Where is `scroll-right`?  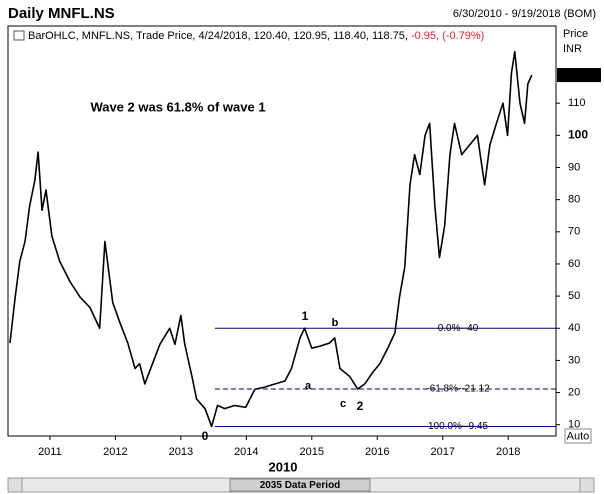 scroll-right is located at coordinates (587, 485).